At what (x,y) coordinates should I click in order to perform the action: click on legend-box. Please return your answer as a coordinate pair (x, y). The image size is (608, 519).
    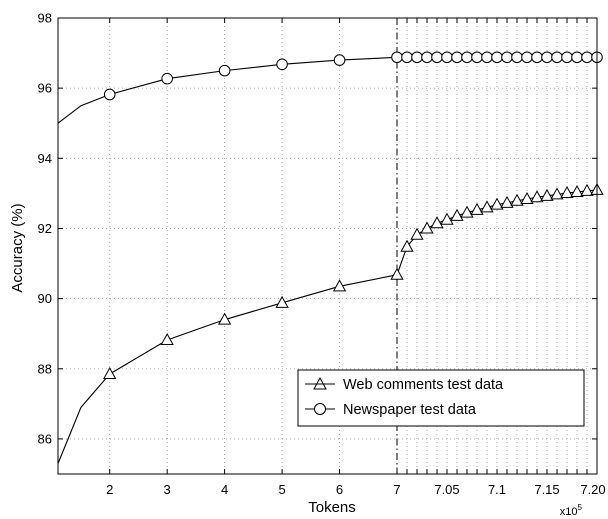
    Looking at the image, I should click on (441, 398).